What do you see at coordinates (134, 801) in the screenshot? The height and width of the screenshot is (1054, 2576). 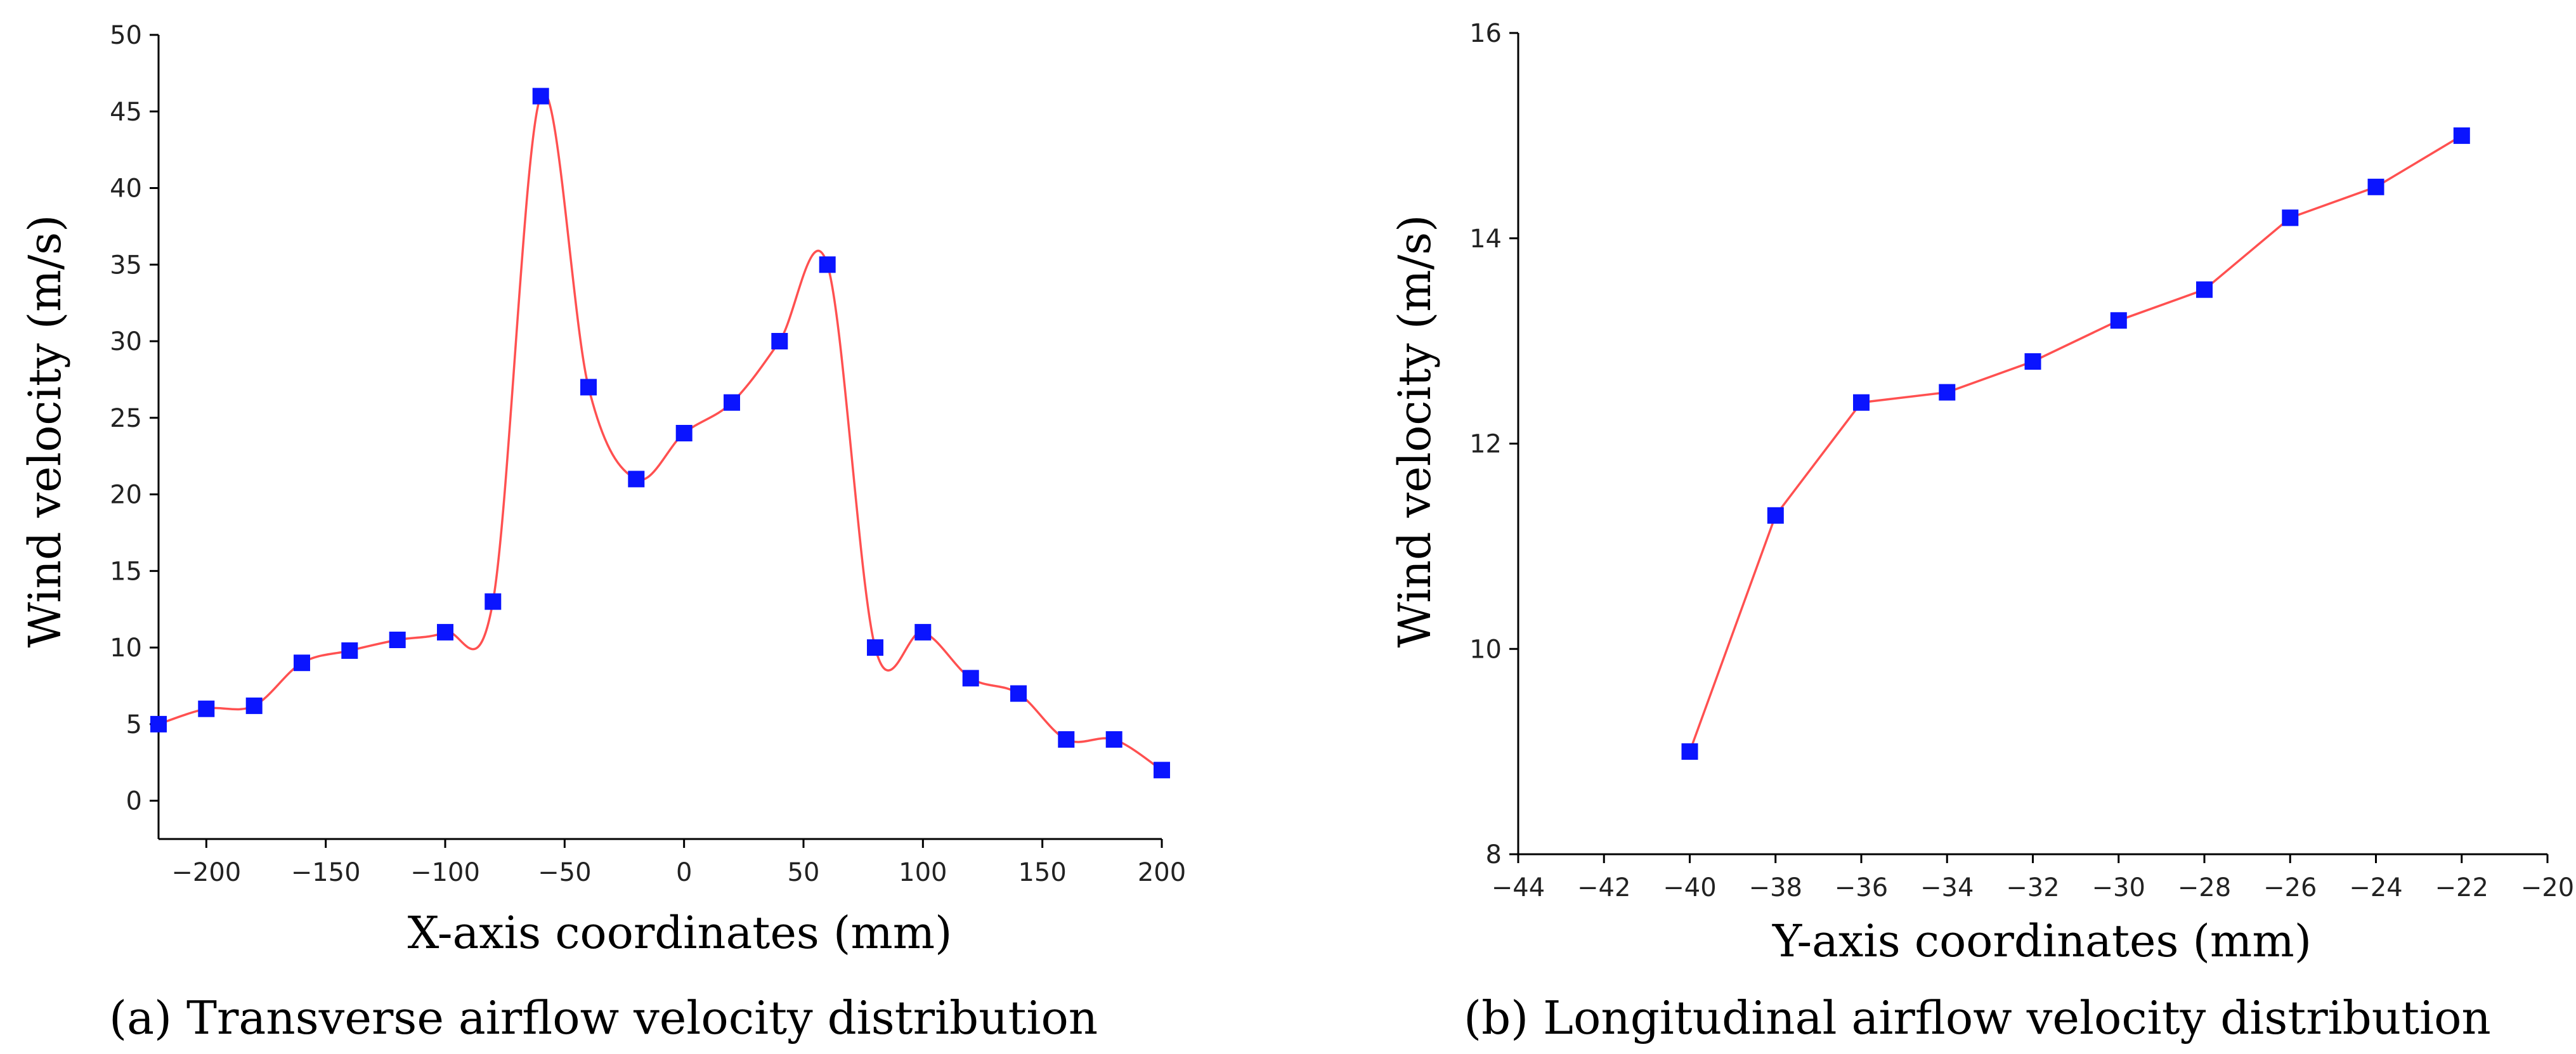 I see `chart-a-y-tick-label: 0` at bounding box center [134, 801].